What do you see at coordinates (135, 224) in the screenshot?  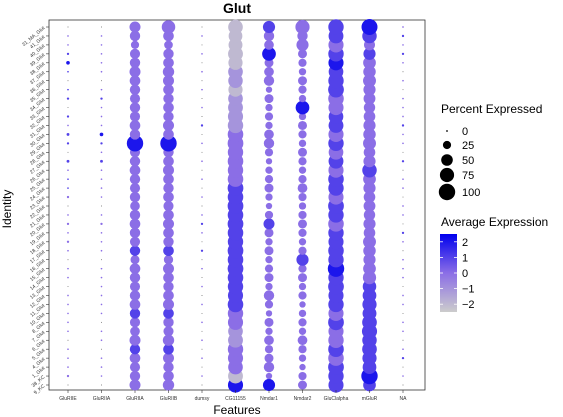 I see `dot-GluRIIA-20_Glut` at bounding box center [135, 224].